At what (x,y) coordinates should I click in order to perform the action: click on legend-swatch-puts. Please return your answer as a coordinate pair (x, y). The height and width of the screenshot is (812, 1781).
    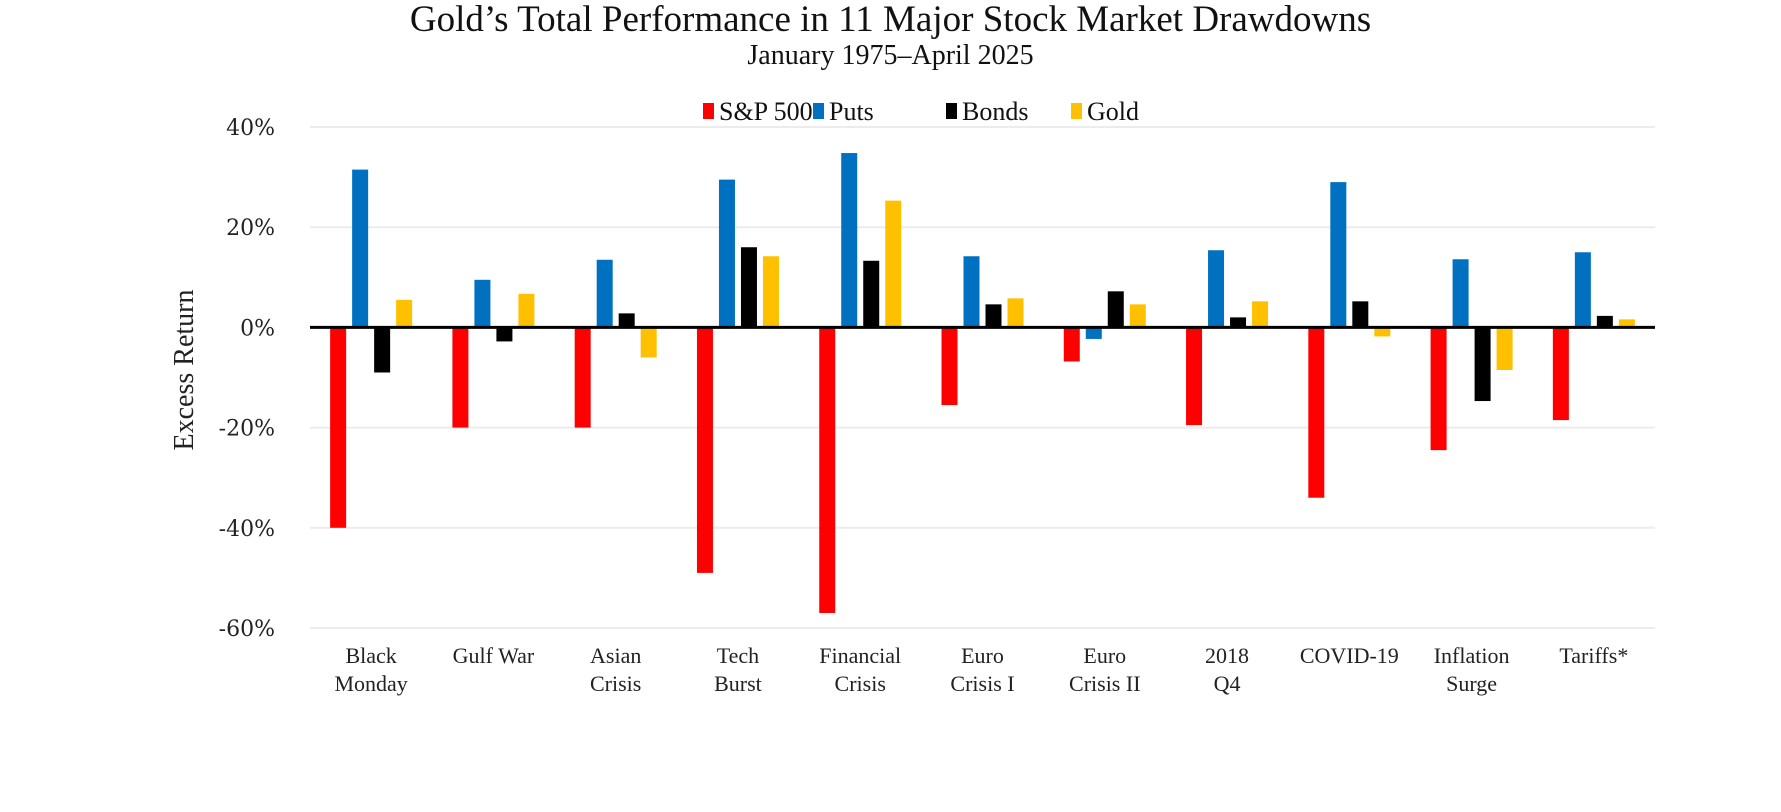
    Looking at the image, I should click on (818, 111).